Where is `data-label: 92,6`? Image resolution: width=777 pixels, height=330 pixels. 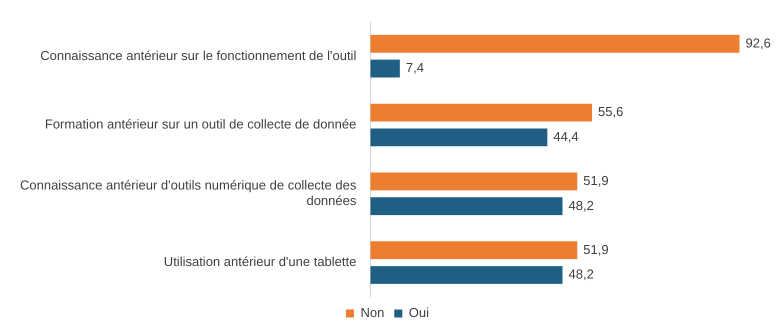 data-label: 92,6 is located at coordinates (758, 42).